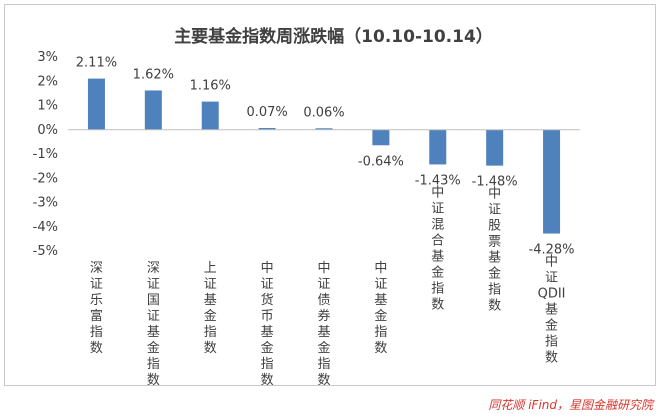  I want to click on data-label: -0.64%, so click(381, 161).